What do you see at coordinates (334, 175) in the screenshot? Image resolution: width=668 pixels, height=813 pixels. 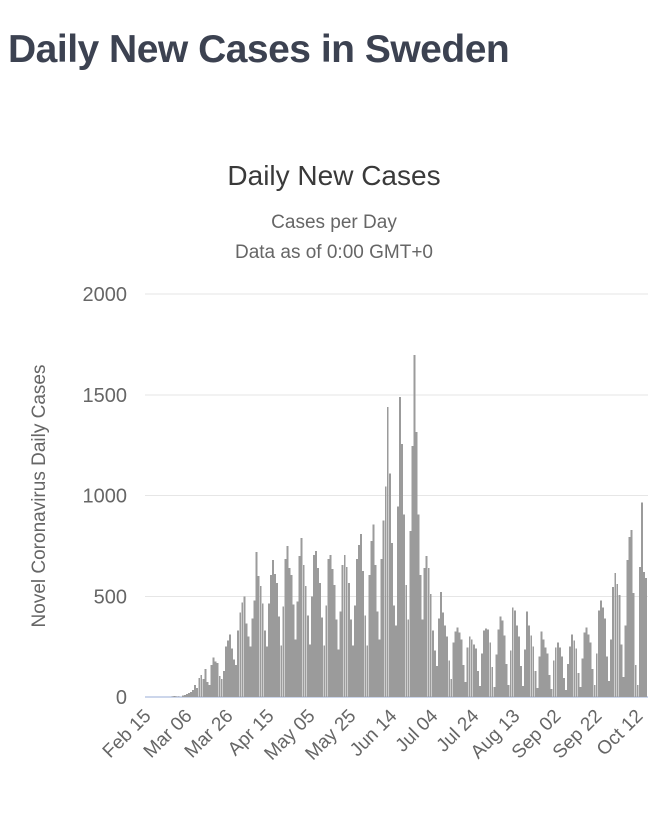 I see `chart-title: Daily New Cases` at bounding box center [334, 175].